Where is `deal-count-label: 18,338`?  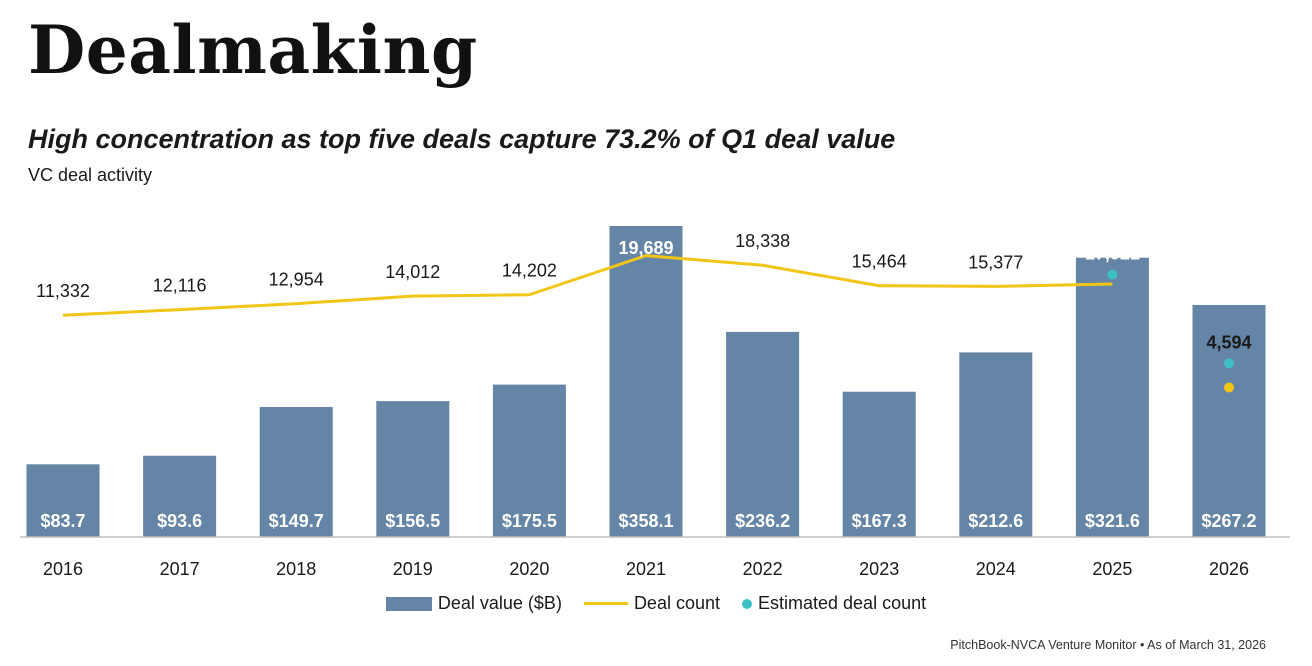
deal-count-label: 18,338 is located at coordinates (762, 241).